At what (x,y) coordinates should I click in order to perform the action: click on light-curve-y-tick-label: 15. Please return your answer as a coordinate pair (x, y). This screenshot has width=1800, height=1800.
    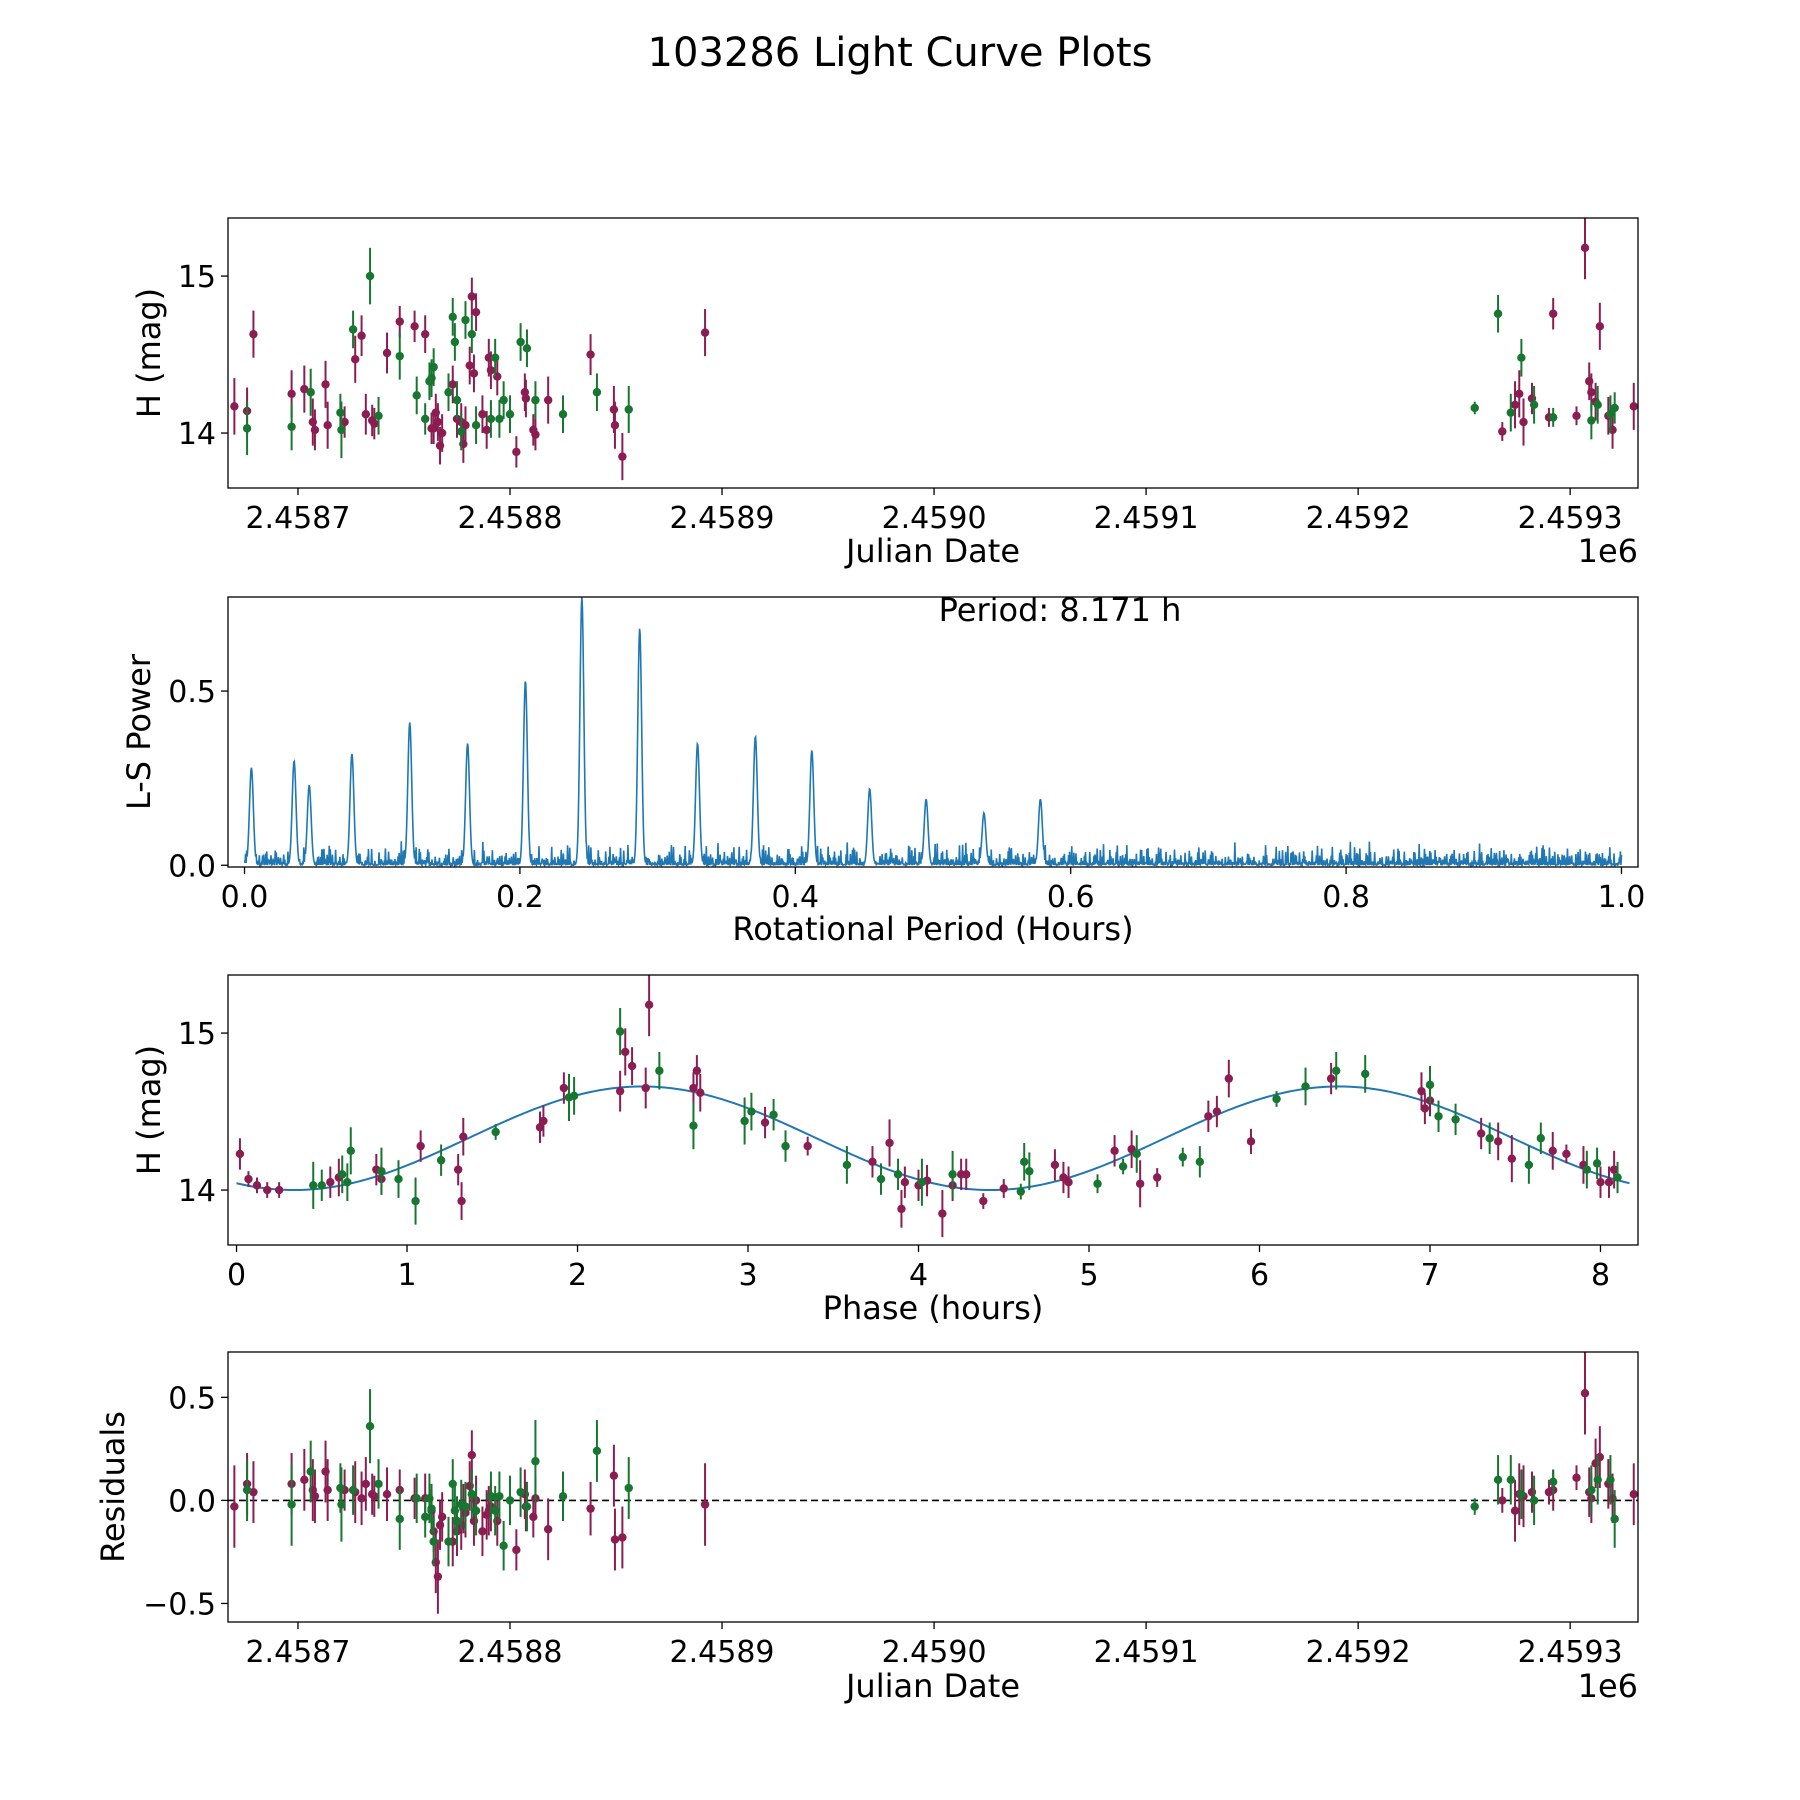
    Looking at the image, I should click on (197, 277).